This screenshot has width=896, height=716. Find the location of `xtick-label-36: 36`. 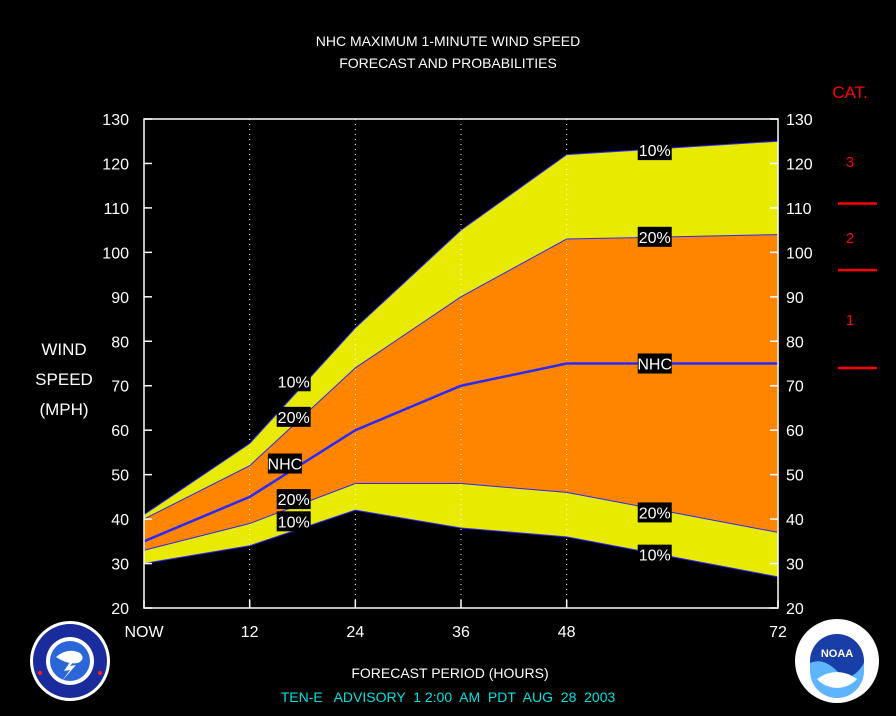

xtick-label-36: 36 is located at coordinates (461, 632).